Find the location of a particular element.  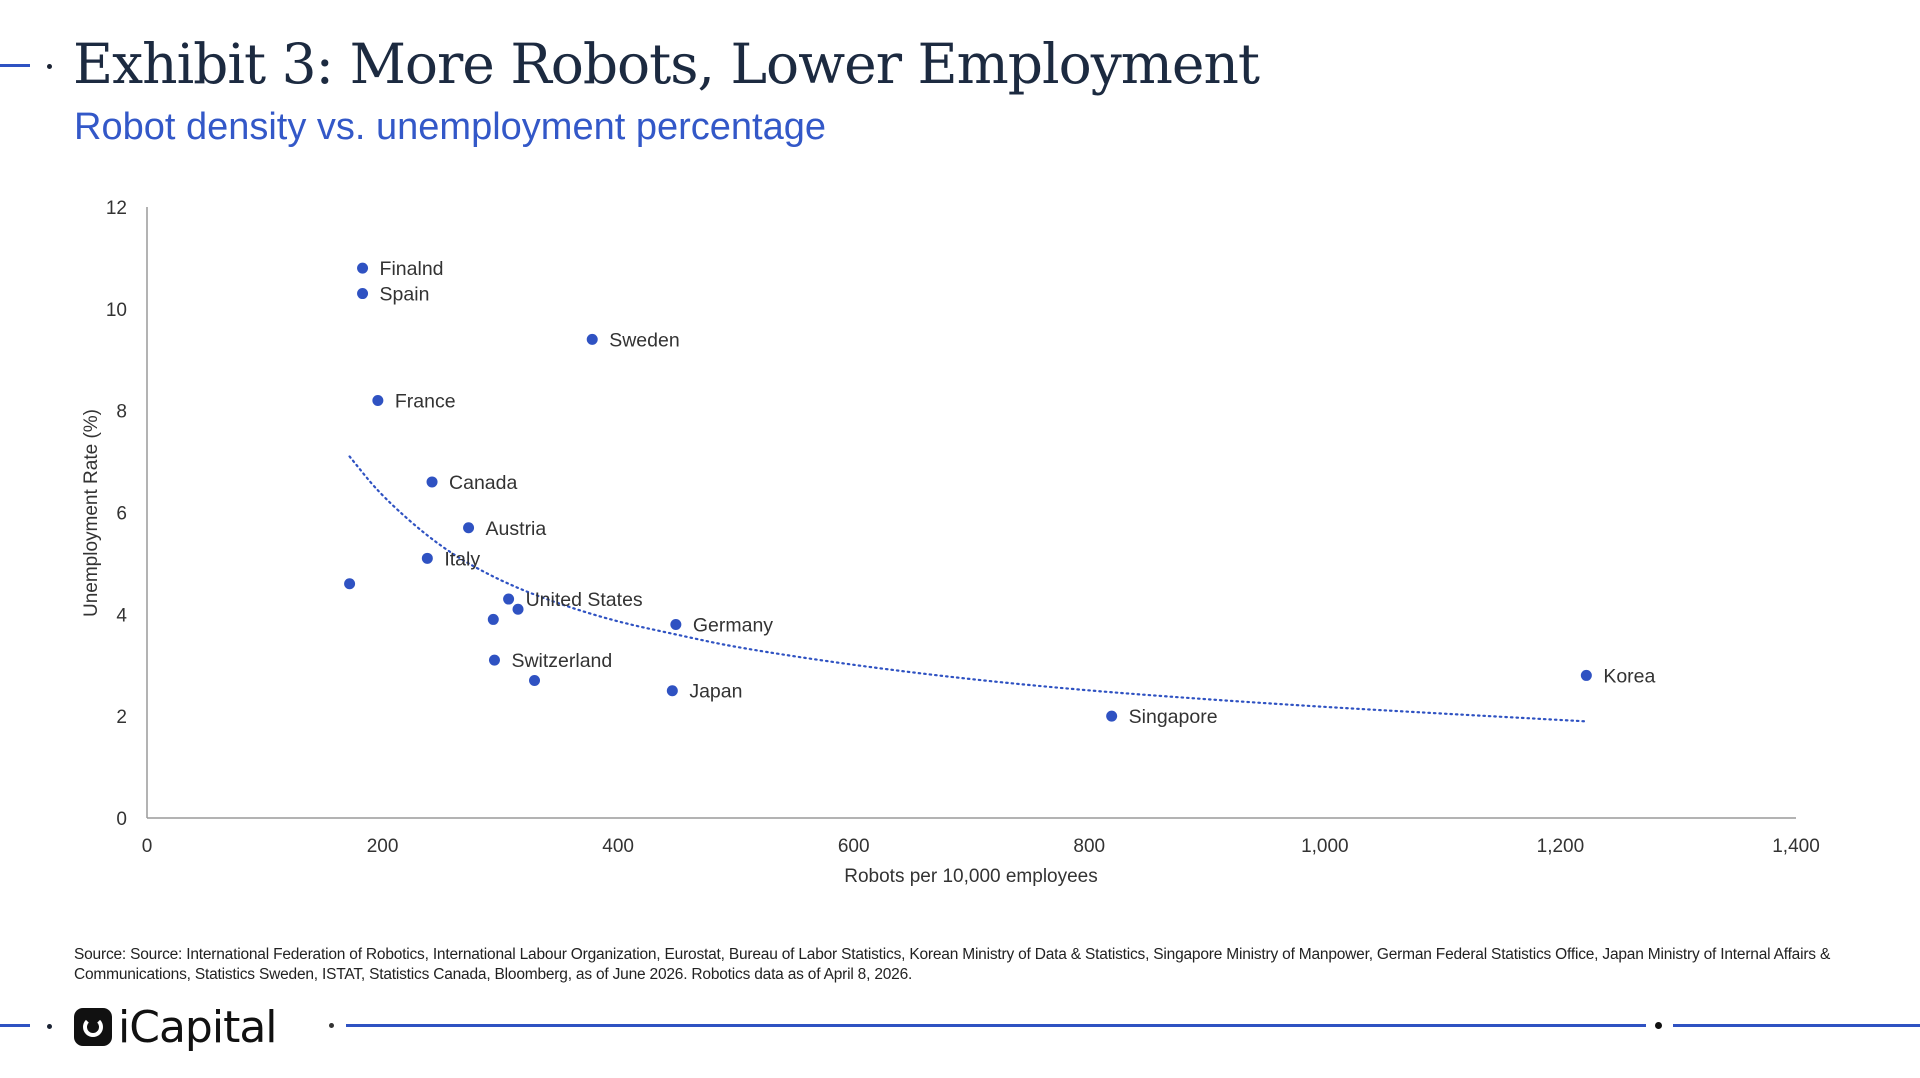

data-point-label: Germany is located at coordinates (733, 626).